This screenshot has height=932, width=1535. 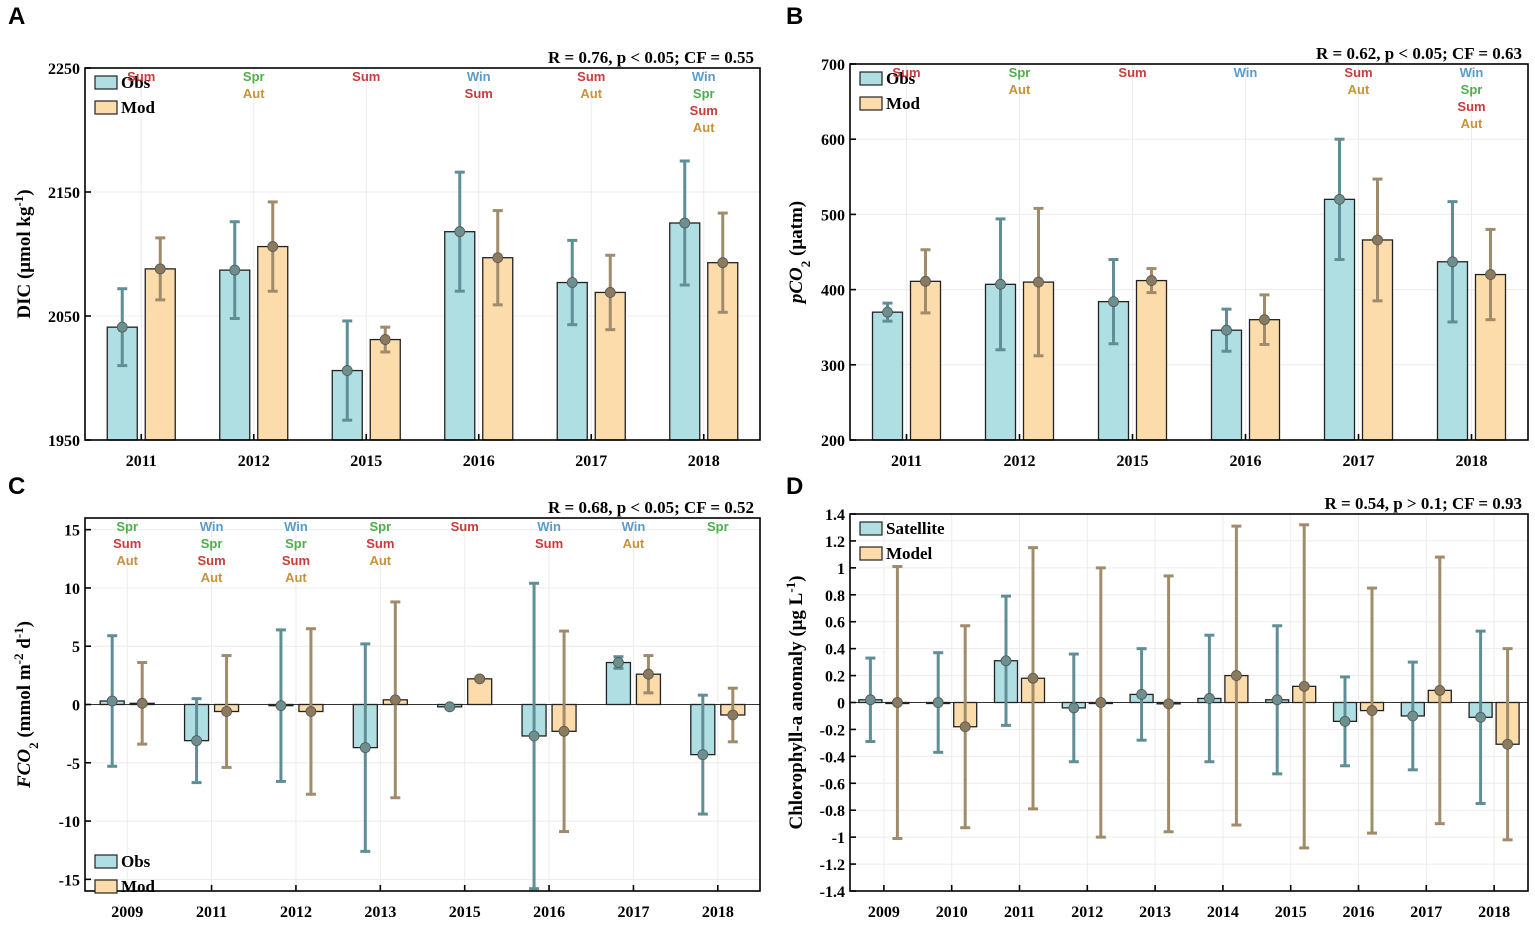 I want to click on y-tick-label: 2250, so click(x=64, y=69).